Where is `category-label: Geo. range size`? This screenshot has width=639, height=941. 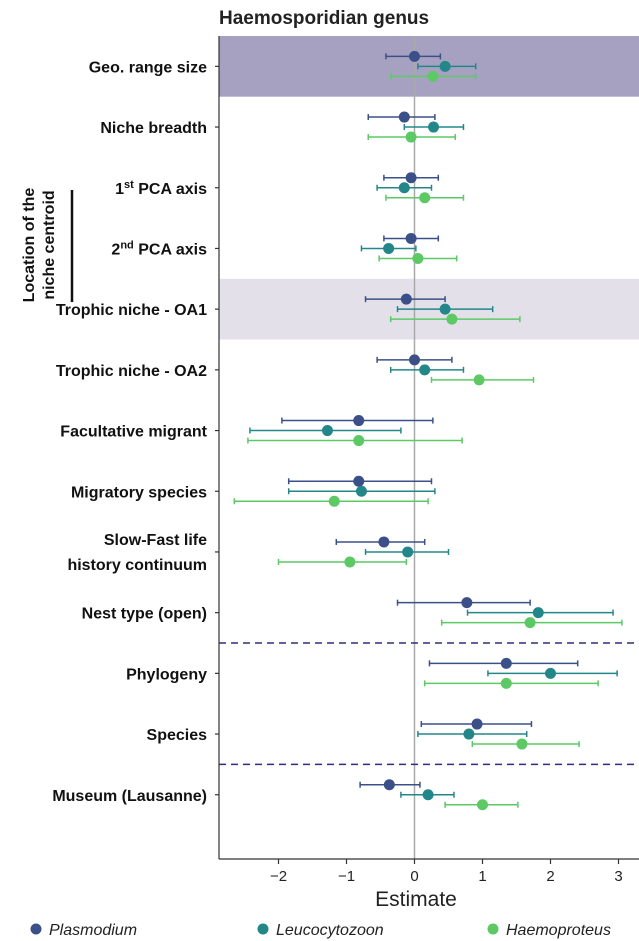
category-label: Geo. range size is located at coordinates (148, 67).